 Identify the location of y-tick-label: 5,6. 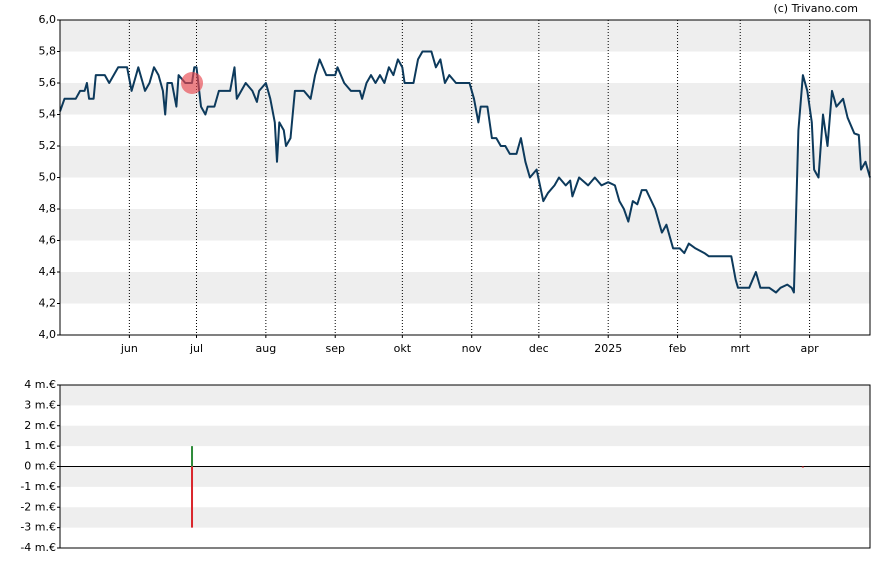
(48, 82).